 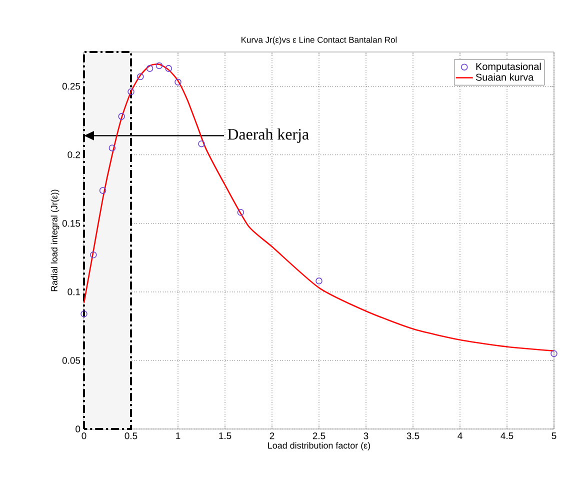 I want to click on y-tick-label: 0.25, so click(x=71, y=86).